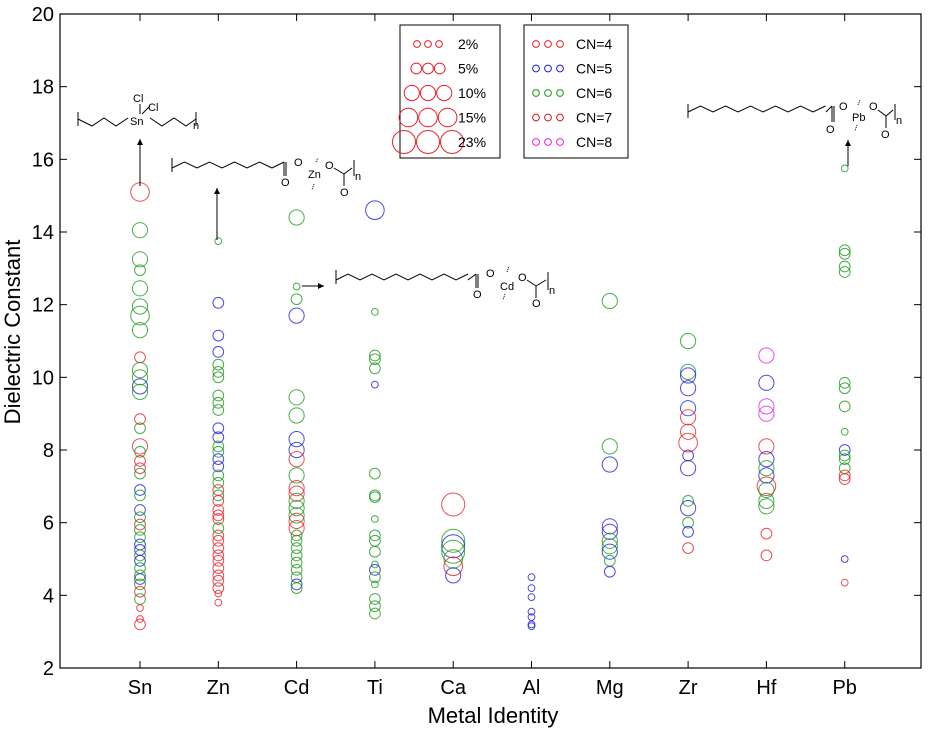 The height and width of the screenshot is (729, 928). Describe the element at coordinates (472, 118) in the screenshot. I see `size-legend-label: 15%` at that location.